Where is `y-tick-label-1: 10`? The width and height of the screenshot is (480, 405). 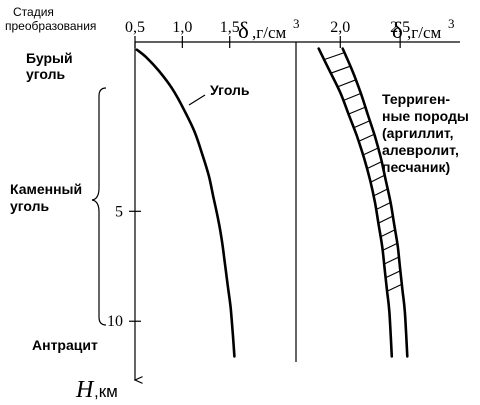 y-tick-label-1: 10 is located at coordinates (115, 321).